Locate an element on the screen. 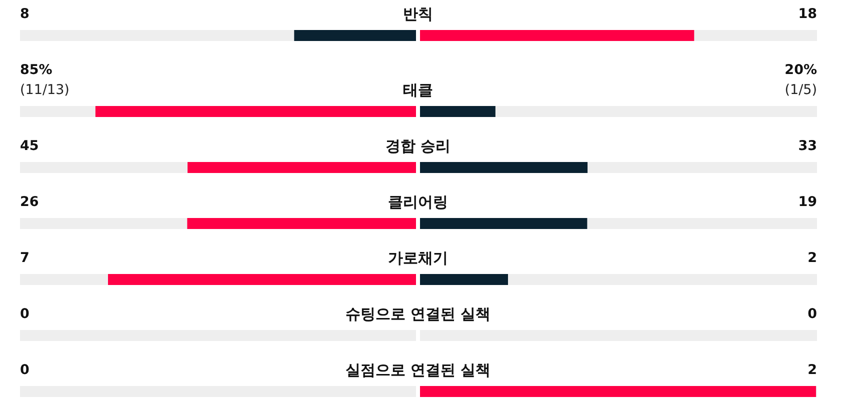 The width and height of the screenshot is (841, 406). category-label: 가로채기 is located at coordinates (418, 258).